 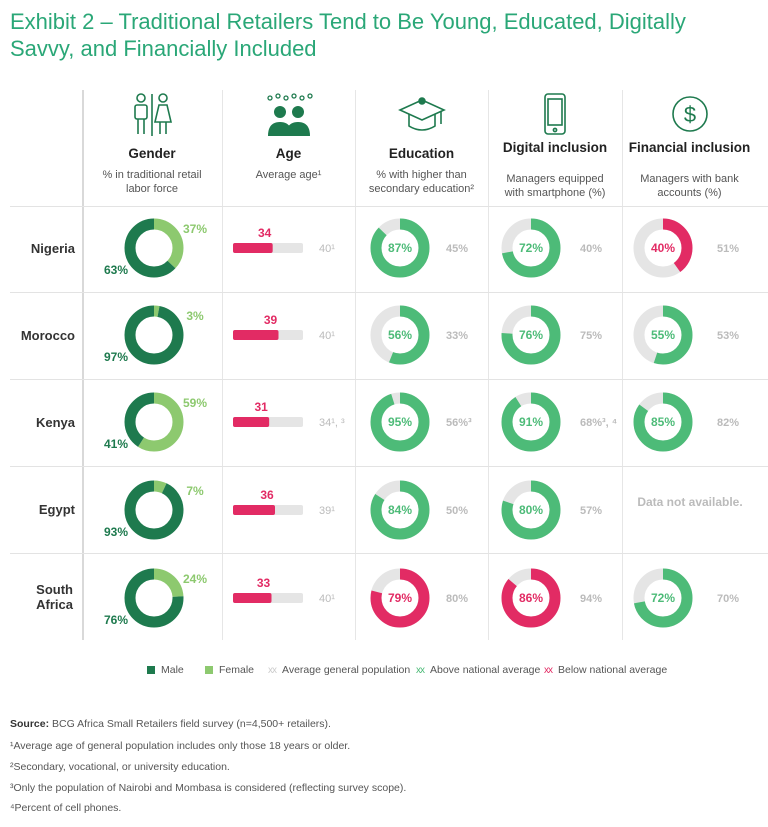 What do you see at coordinates (689, 186) in the screenshot?
I see `financial-subtitle: Managers with bank accounts (%)` at bounding box center [689, 186].